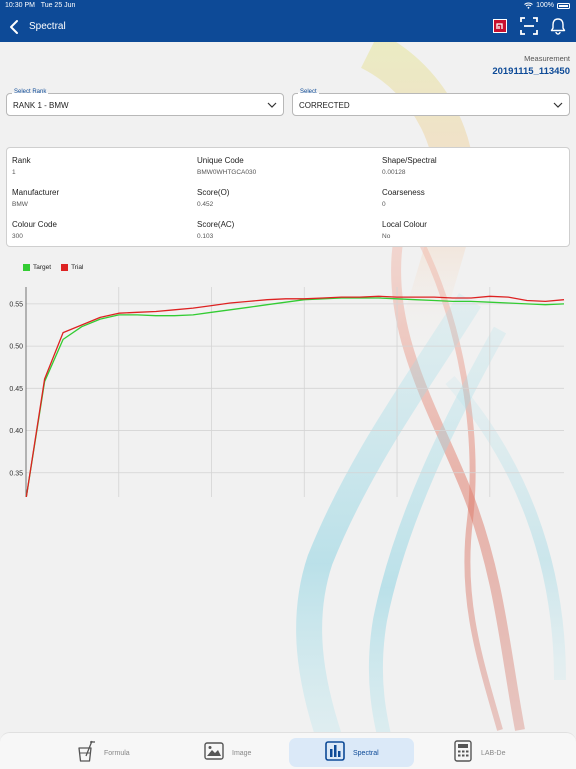 This screenshot has height=769, width=576. Describe the element at coordinates (77, 267) in the screenshot. I see `legend-label-trial: Trial` at that location.